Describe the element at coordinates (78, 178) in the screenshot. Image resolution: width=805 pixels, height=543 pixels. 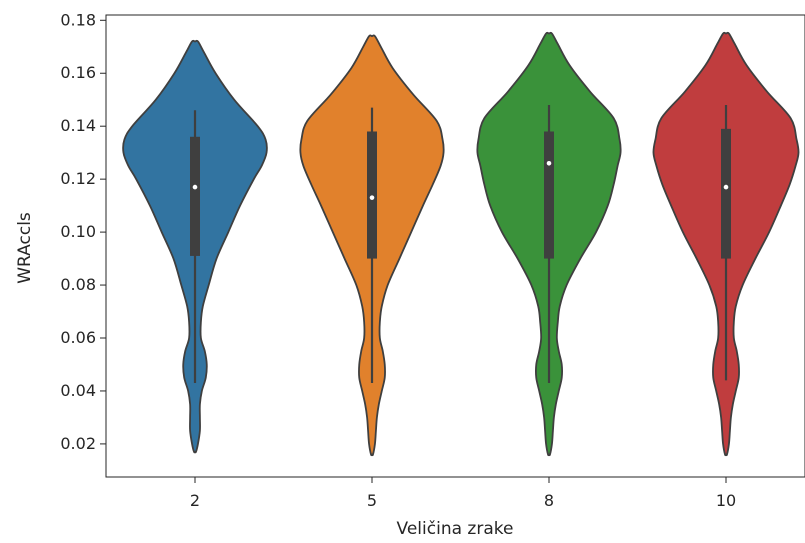
I see `y-tick-label: 0.12` at that location.